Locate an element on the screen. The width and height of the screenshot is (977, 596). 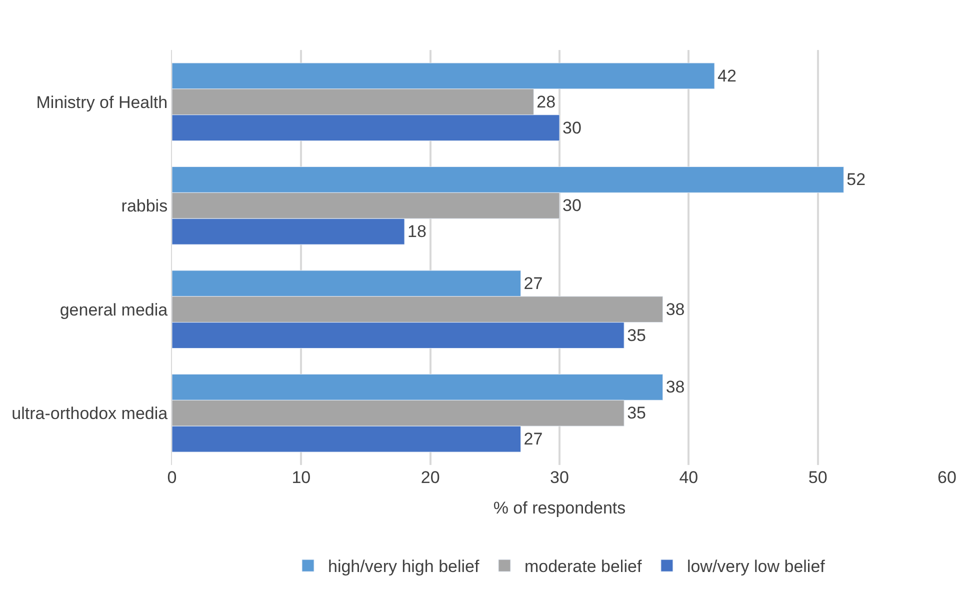
x-tick-label: 20 is located at coordinates (430, 477).